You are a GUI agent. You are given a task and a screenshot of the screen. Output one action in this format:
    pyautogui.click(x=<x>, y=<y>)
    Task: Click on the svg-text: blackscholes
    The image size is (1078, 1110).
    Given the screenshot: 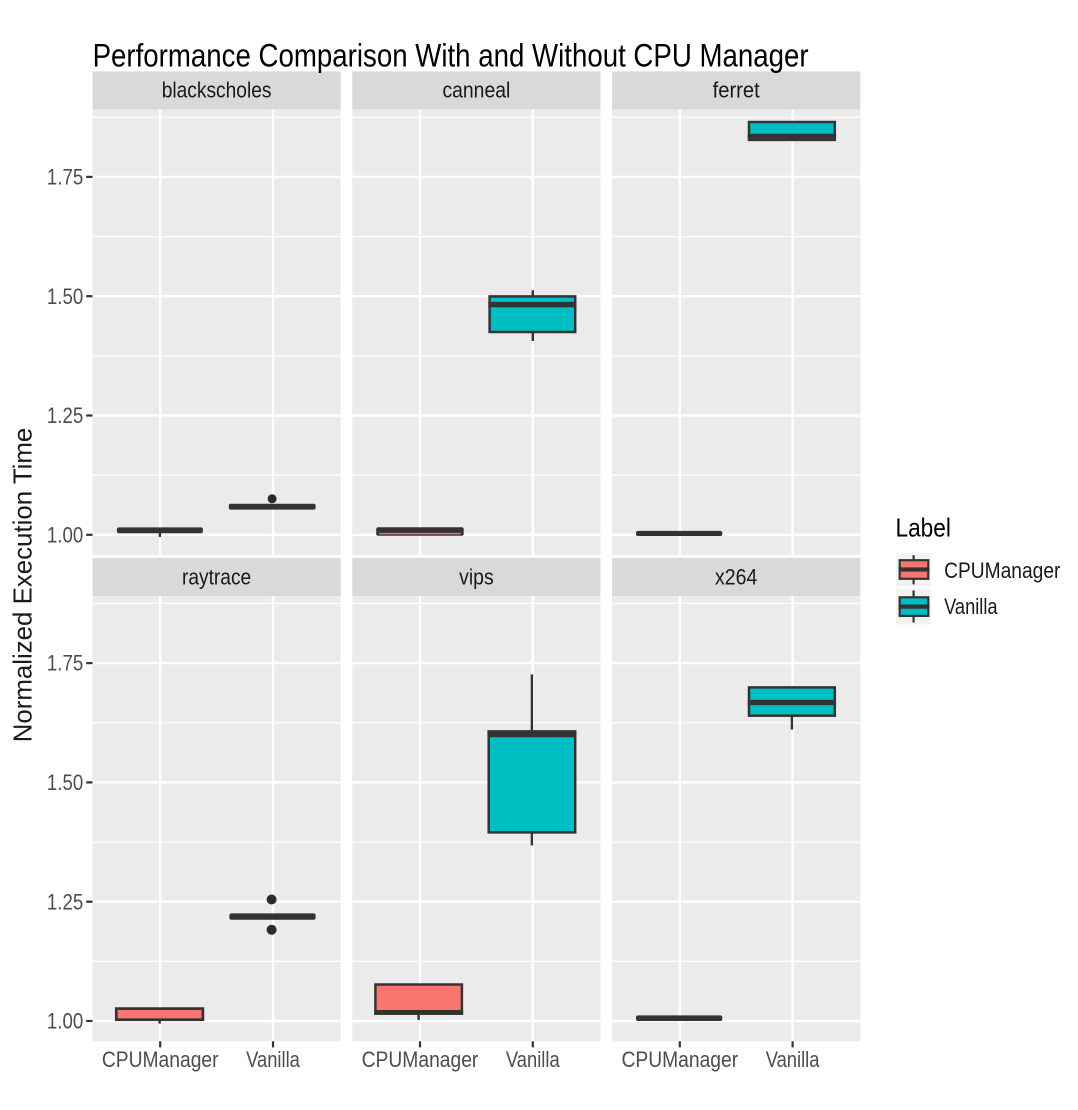 What is the action you would take?
    pyautogui.click(x=217, y=90)
    